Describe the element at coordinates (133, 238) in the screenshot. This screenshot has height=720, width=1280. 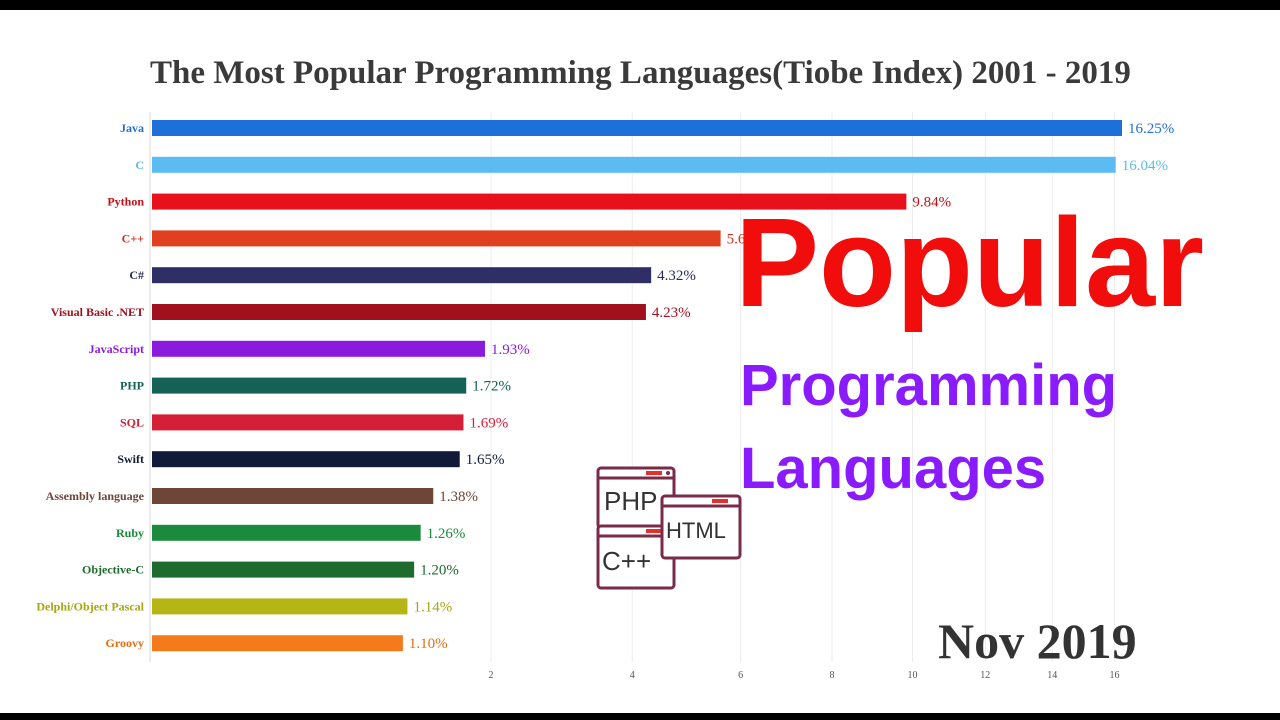
I see `category-label: C++` at that location.